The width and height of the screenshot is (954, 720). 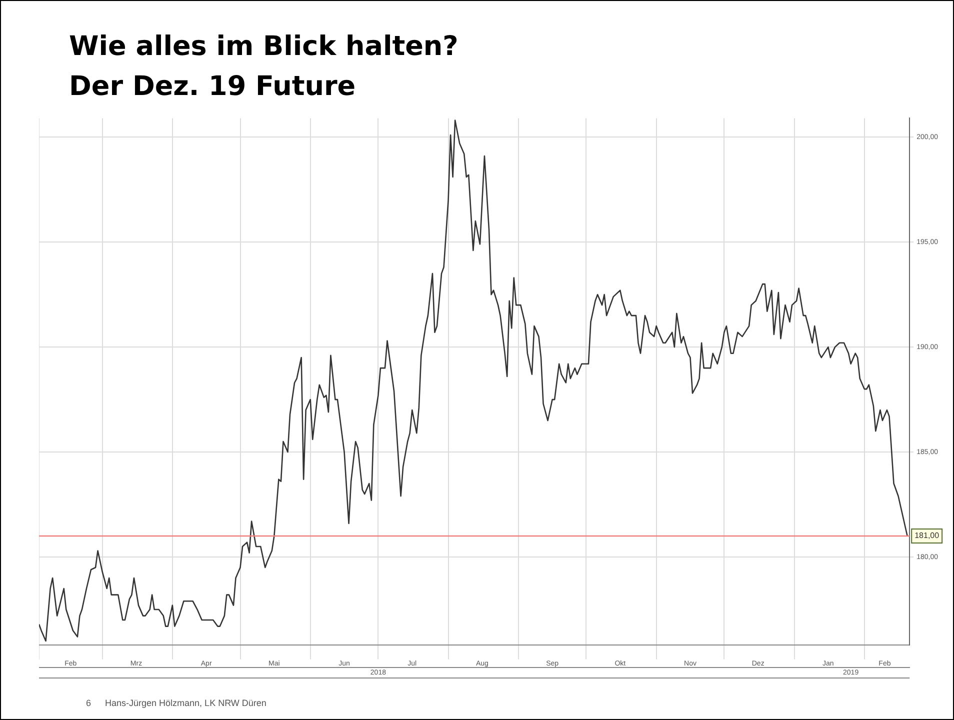 What do you see at coordinates (927, 535) in the screenshot?
I see `ref-line-label: 181,00` at bounding box center [927, 535].